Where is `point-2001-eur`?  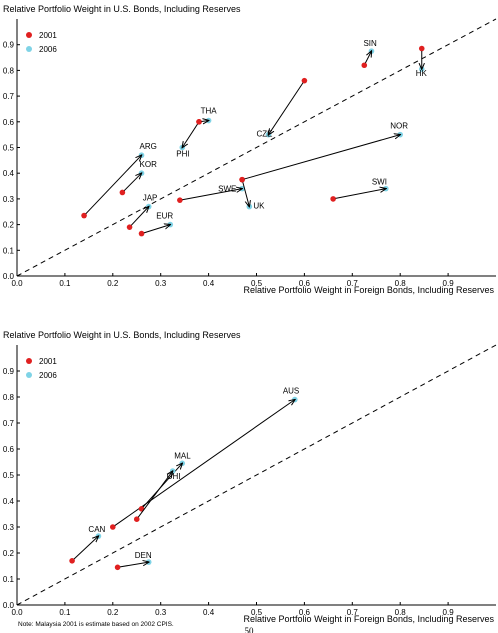
point-2001-eur is located at coordinates (141, 233).